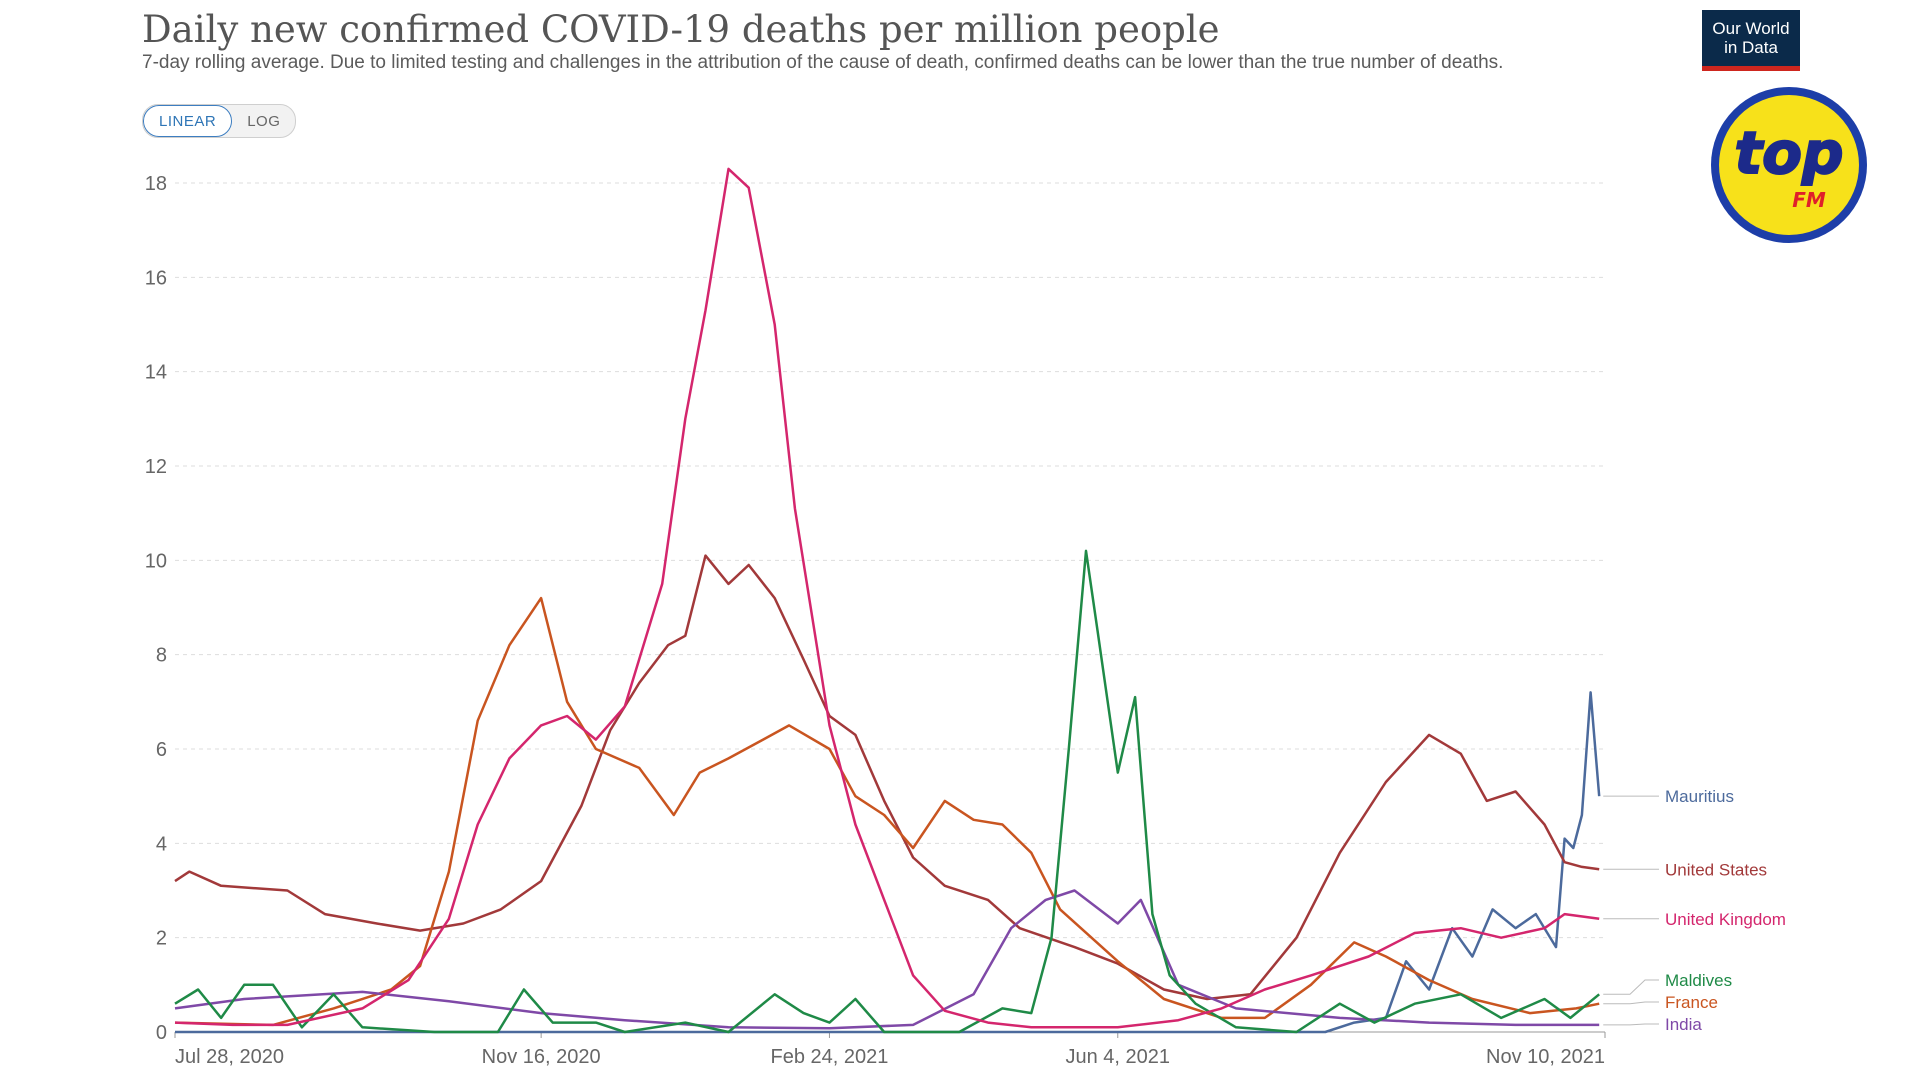  Describe the element at coordinates (161, 750) in the screenshot. I see `y-tick-label: 6` at that location.